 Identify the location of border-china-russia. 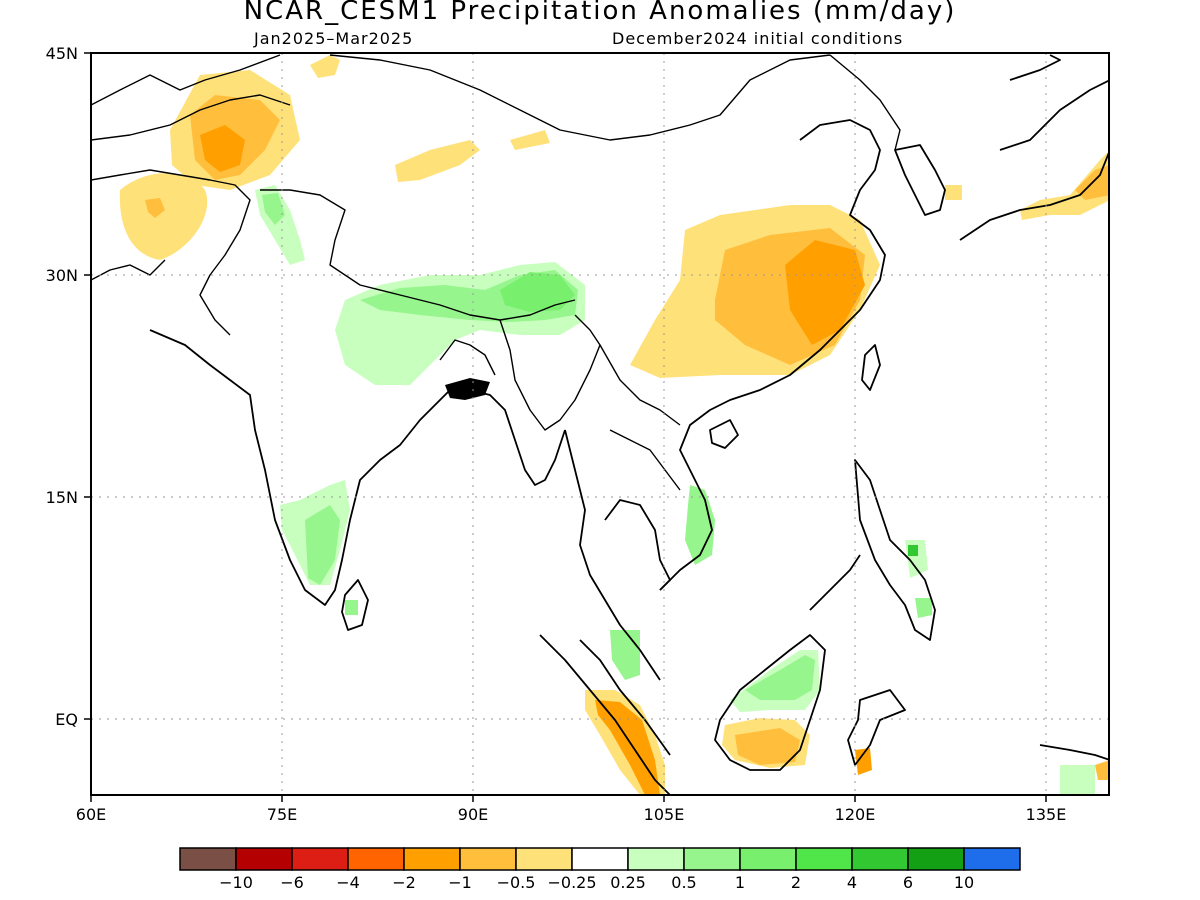
(865, 102).